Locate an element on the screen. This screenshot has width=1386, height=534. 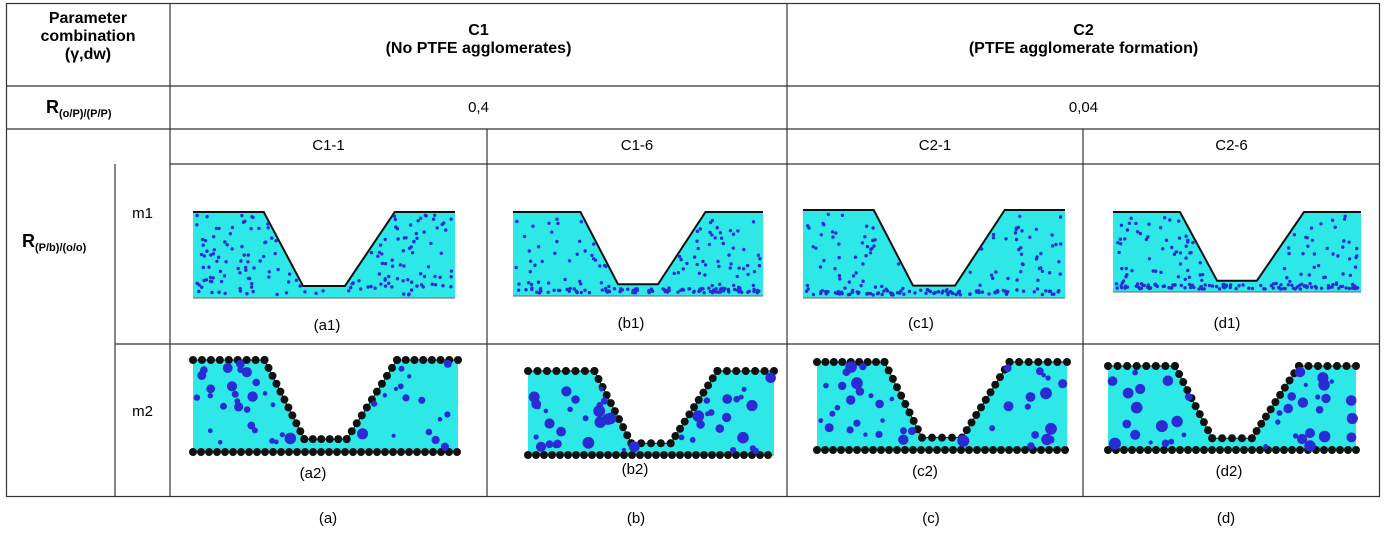
row-m2-label: m2 is located at coordinates (142, 411).